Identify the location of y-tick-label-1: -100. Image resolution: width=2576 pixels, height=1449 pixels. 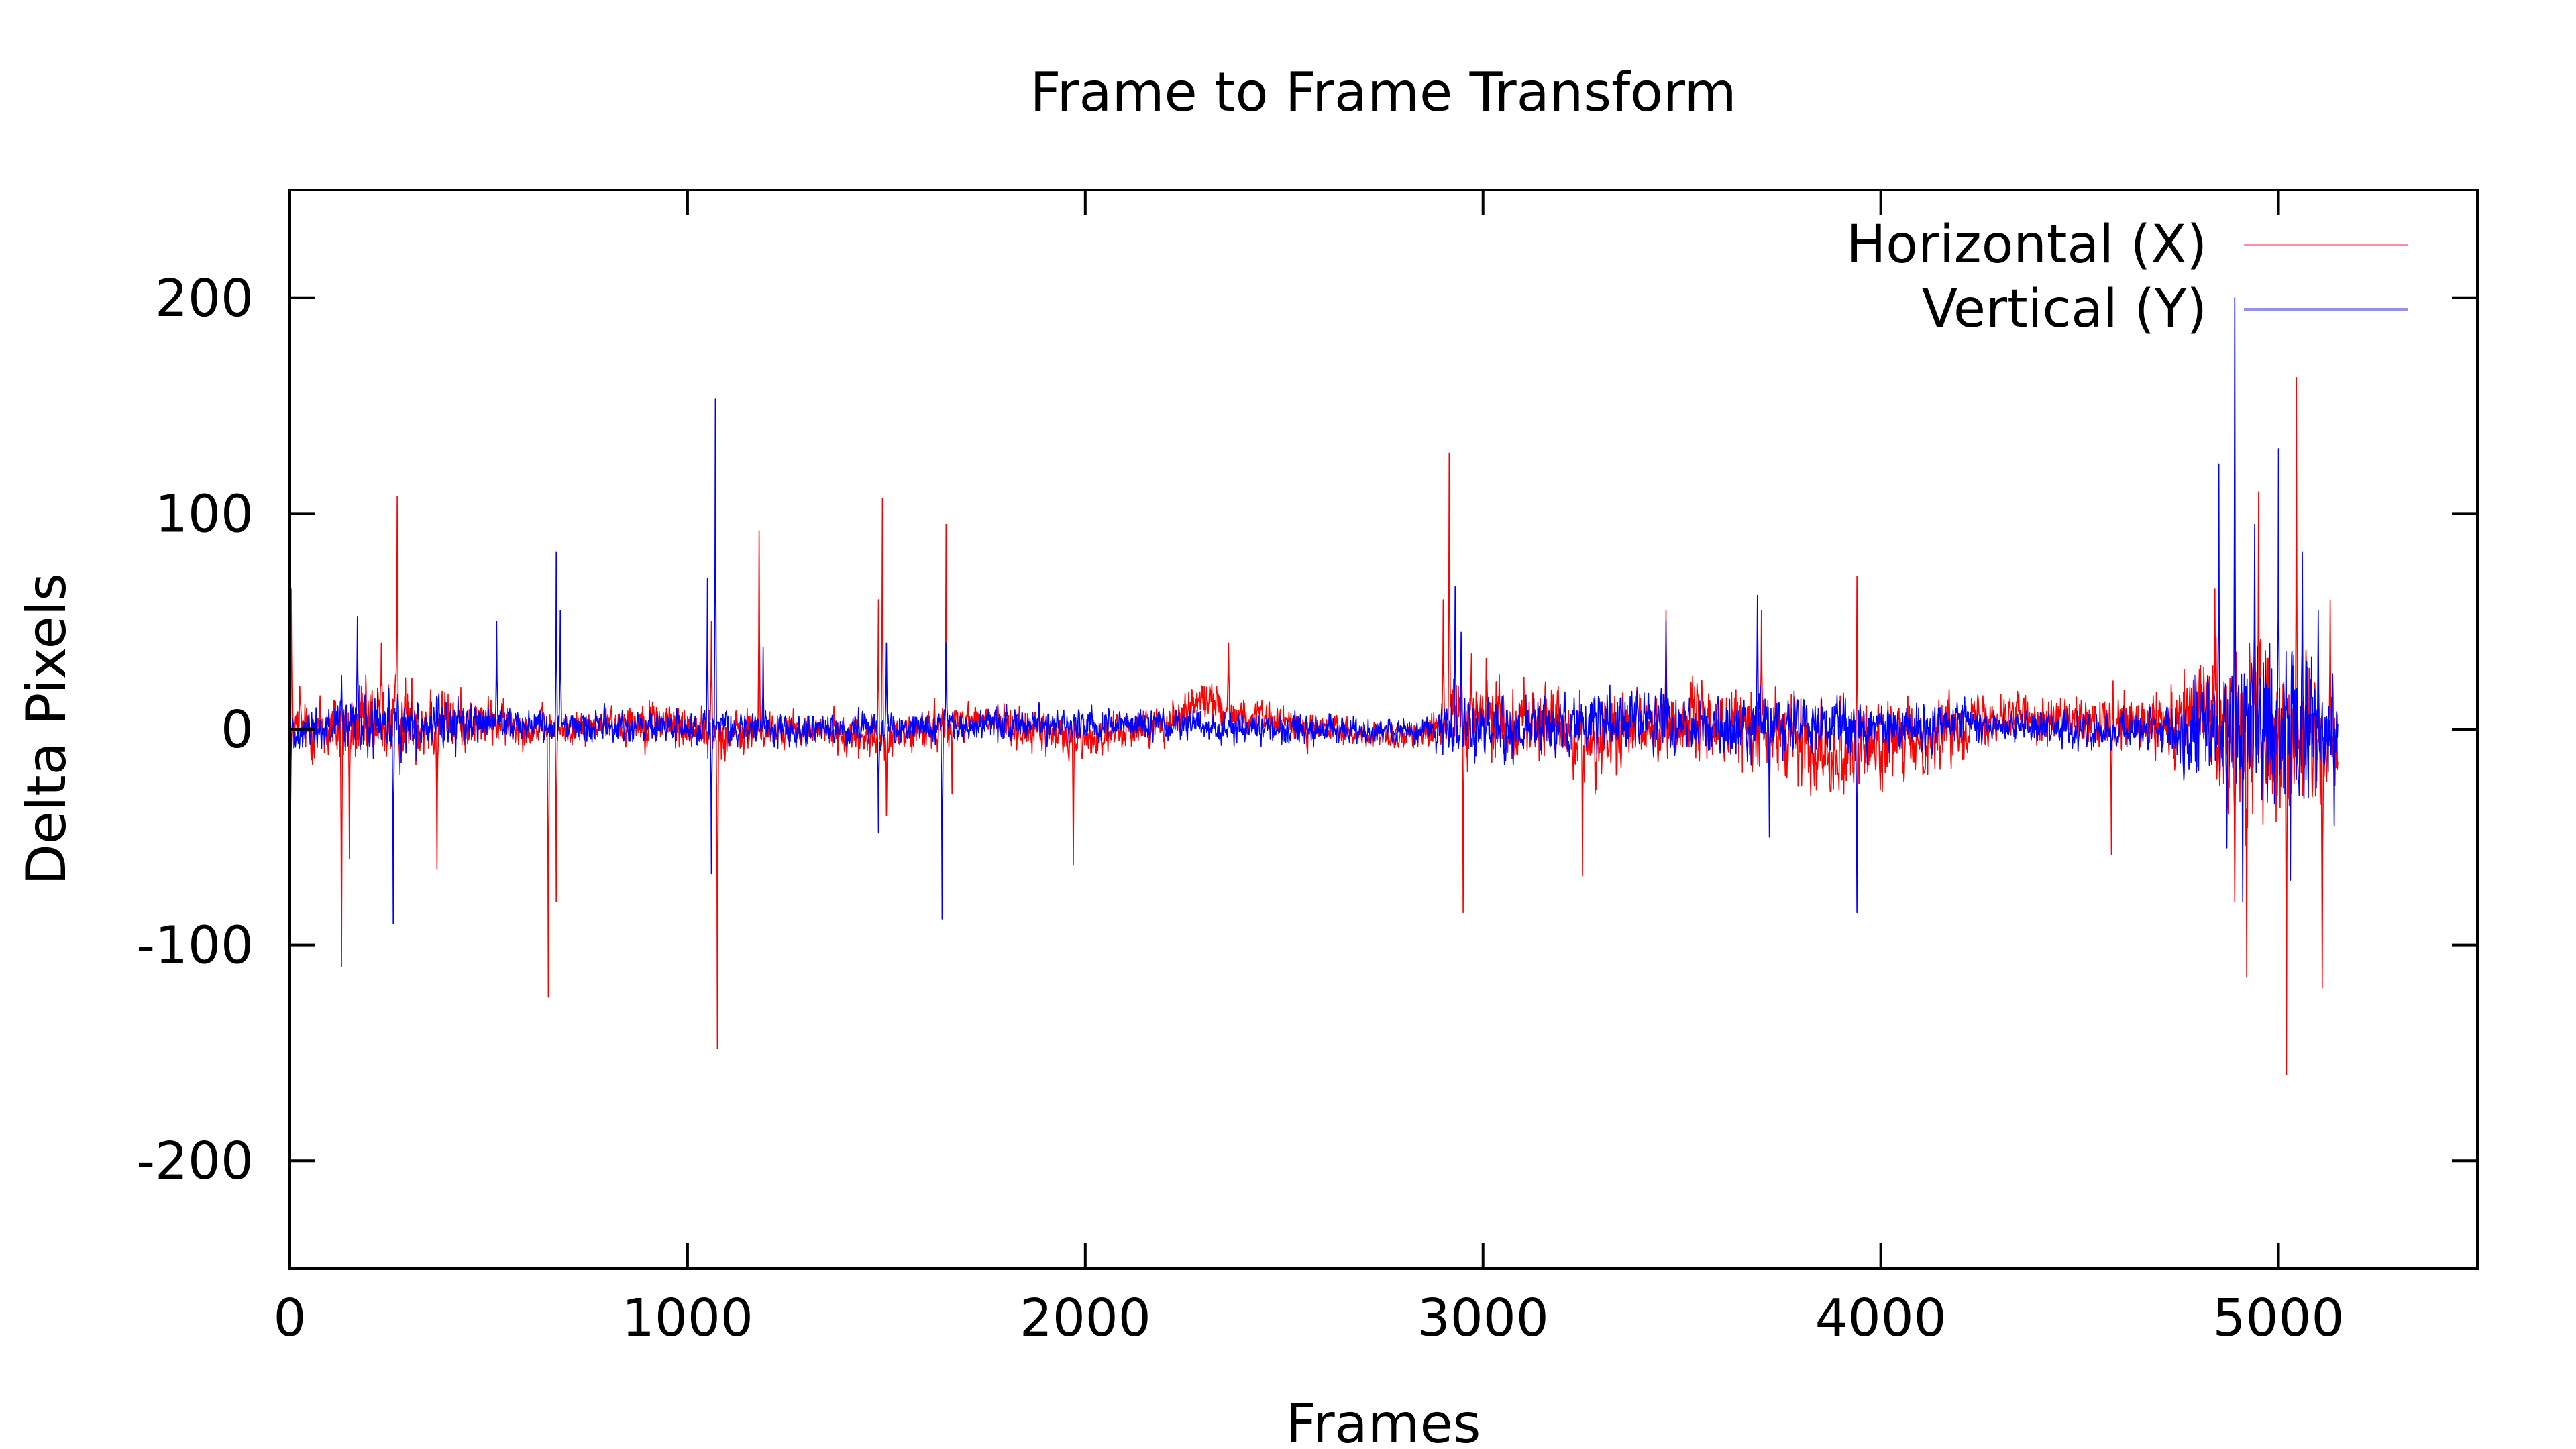
(195, 946).